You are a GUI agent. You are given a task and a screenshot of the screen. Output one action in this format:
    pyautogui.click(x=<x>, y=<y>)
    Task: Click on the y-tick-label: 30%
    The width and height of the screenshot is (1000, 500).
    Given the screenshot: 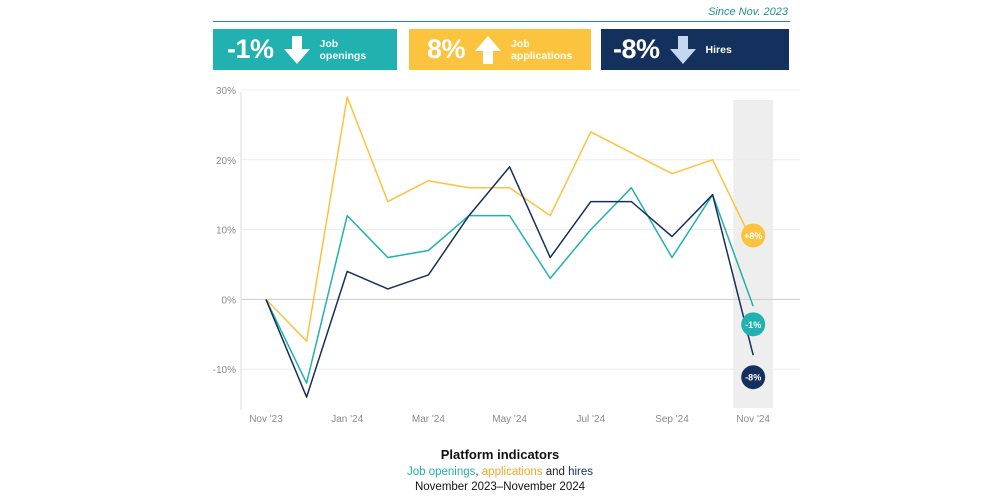 What is the action you would take?
    pyautogui.click(x=226, y=91)
    